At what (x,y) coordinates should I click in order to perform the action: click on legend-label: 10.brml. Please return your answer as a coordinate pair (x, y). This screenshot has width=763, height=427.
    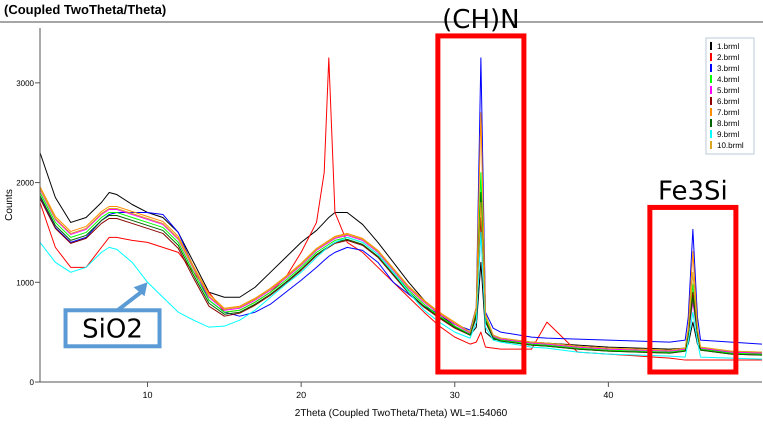
    Looking at the image, I should click on (730, 145).